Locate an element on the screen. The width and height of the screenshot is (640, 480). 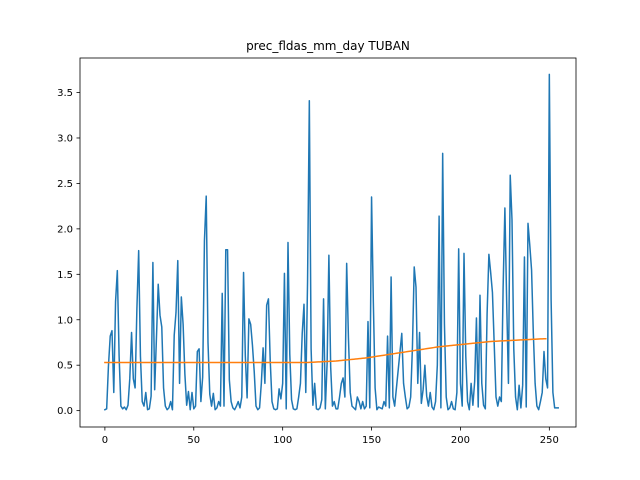
y-tick-label: 0.0 is located at coordinates (65, 411).